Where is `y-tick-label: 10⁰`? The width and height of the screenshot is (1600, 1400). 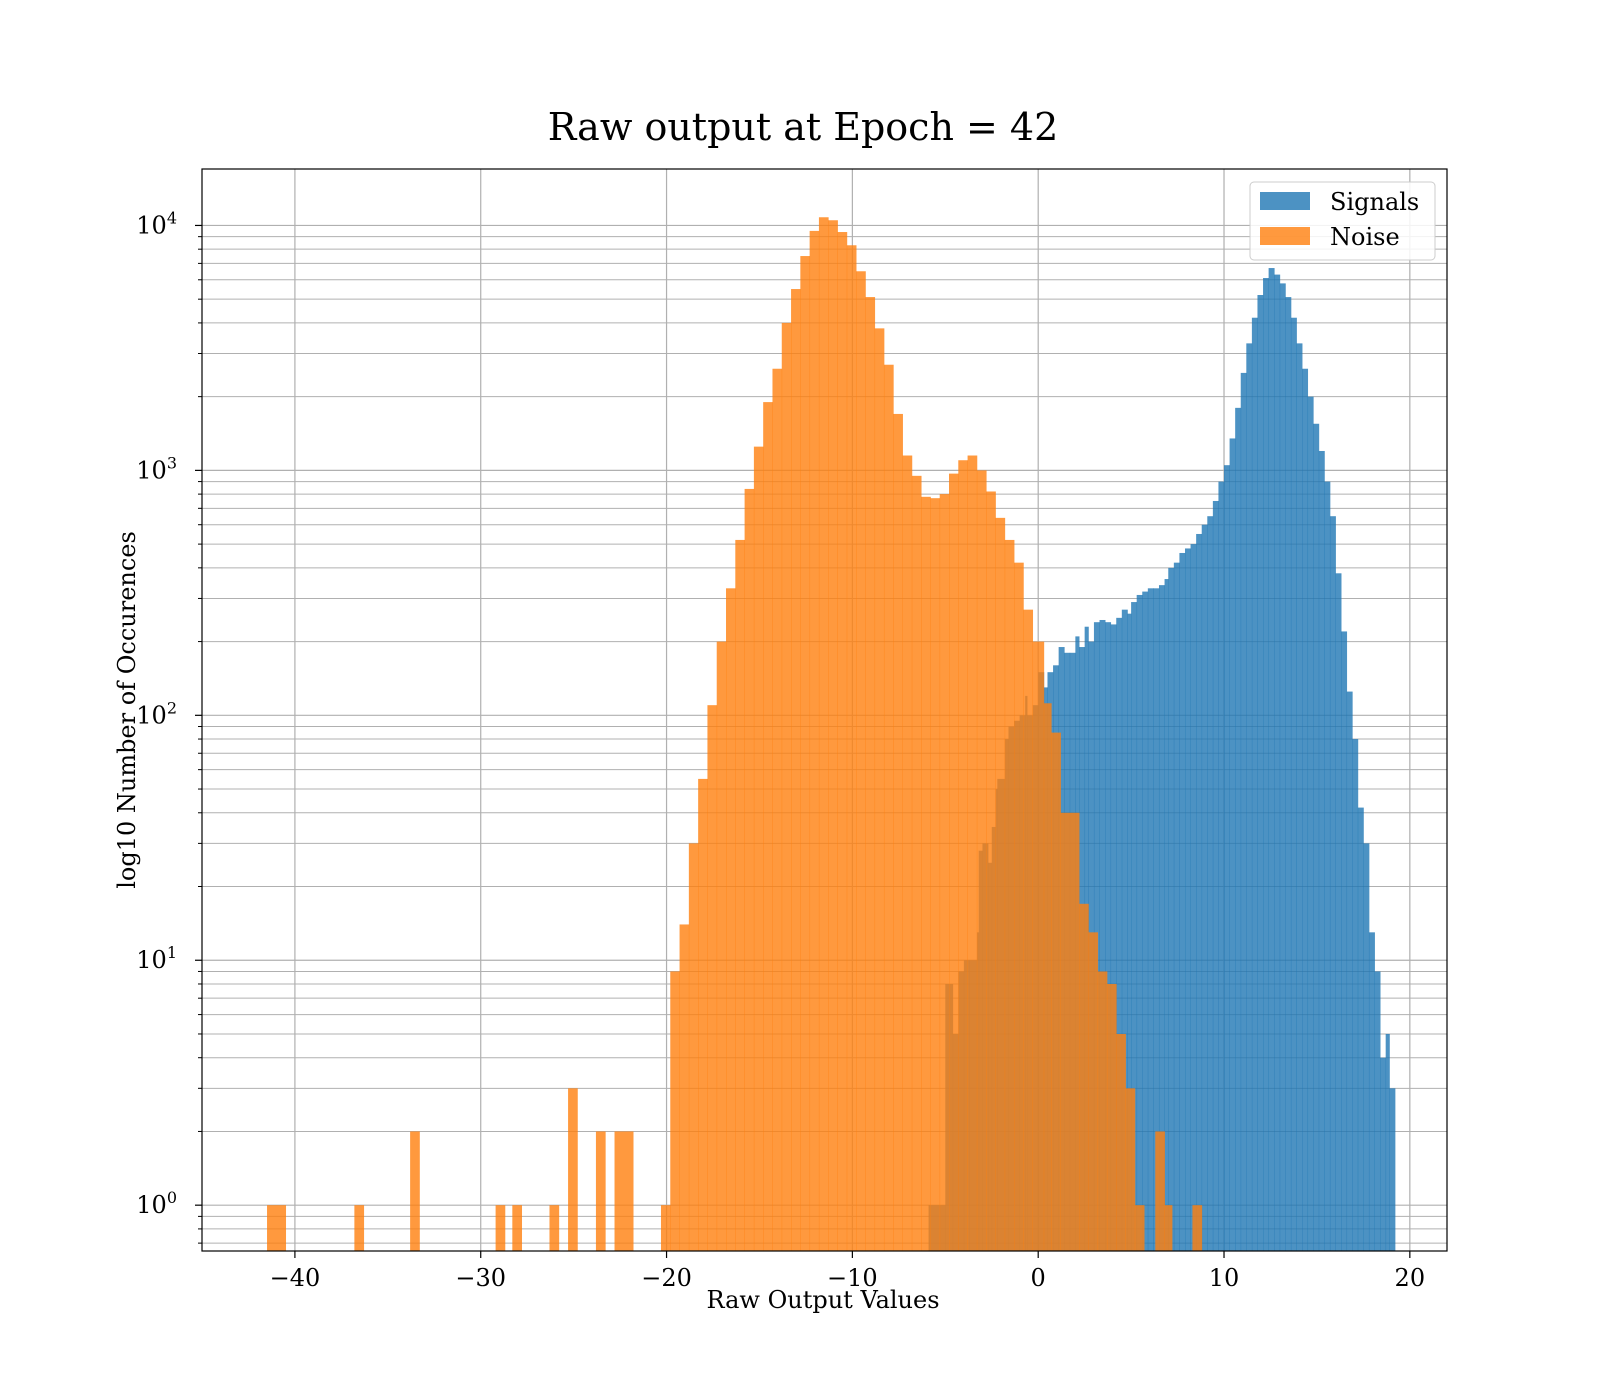 y-tick-label: 10⁰ is located at coordinates (156, 1203).